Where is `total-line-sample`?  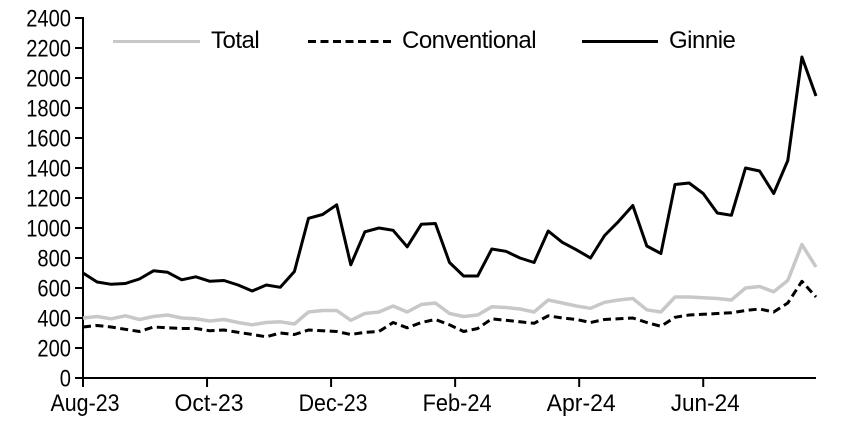 total-line-sample is located at coordinates (156, 41).